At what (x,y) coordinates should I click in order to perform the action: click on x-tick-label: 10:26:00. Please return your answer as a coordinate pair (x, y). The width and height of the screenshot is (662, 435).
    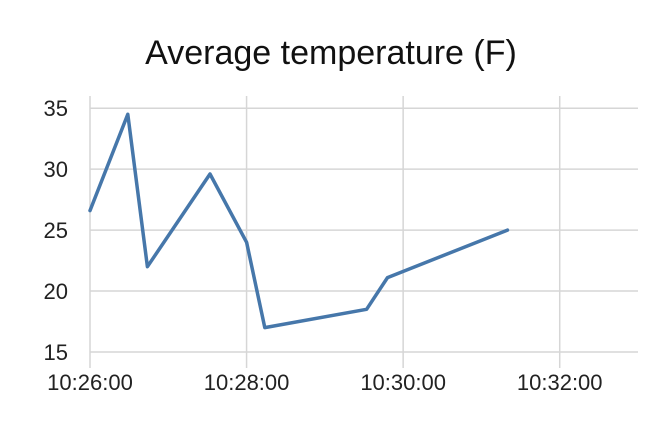
    Looking at the image, I should click on (90, 382).